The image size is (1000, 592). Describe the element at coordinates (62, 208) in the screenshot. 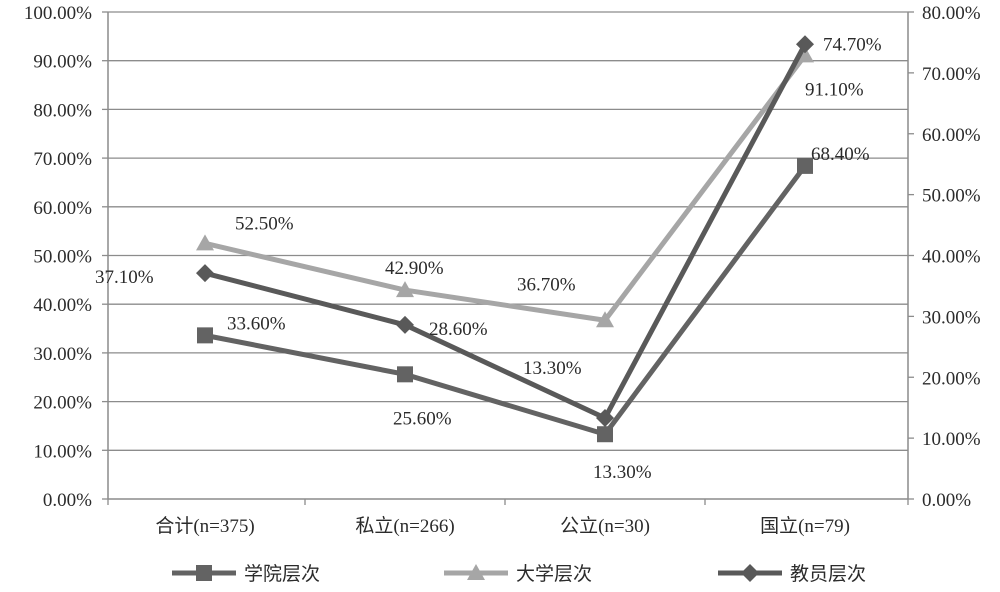

I see `y-left-tick-label: 60.00%` at that location.